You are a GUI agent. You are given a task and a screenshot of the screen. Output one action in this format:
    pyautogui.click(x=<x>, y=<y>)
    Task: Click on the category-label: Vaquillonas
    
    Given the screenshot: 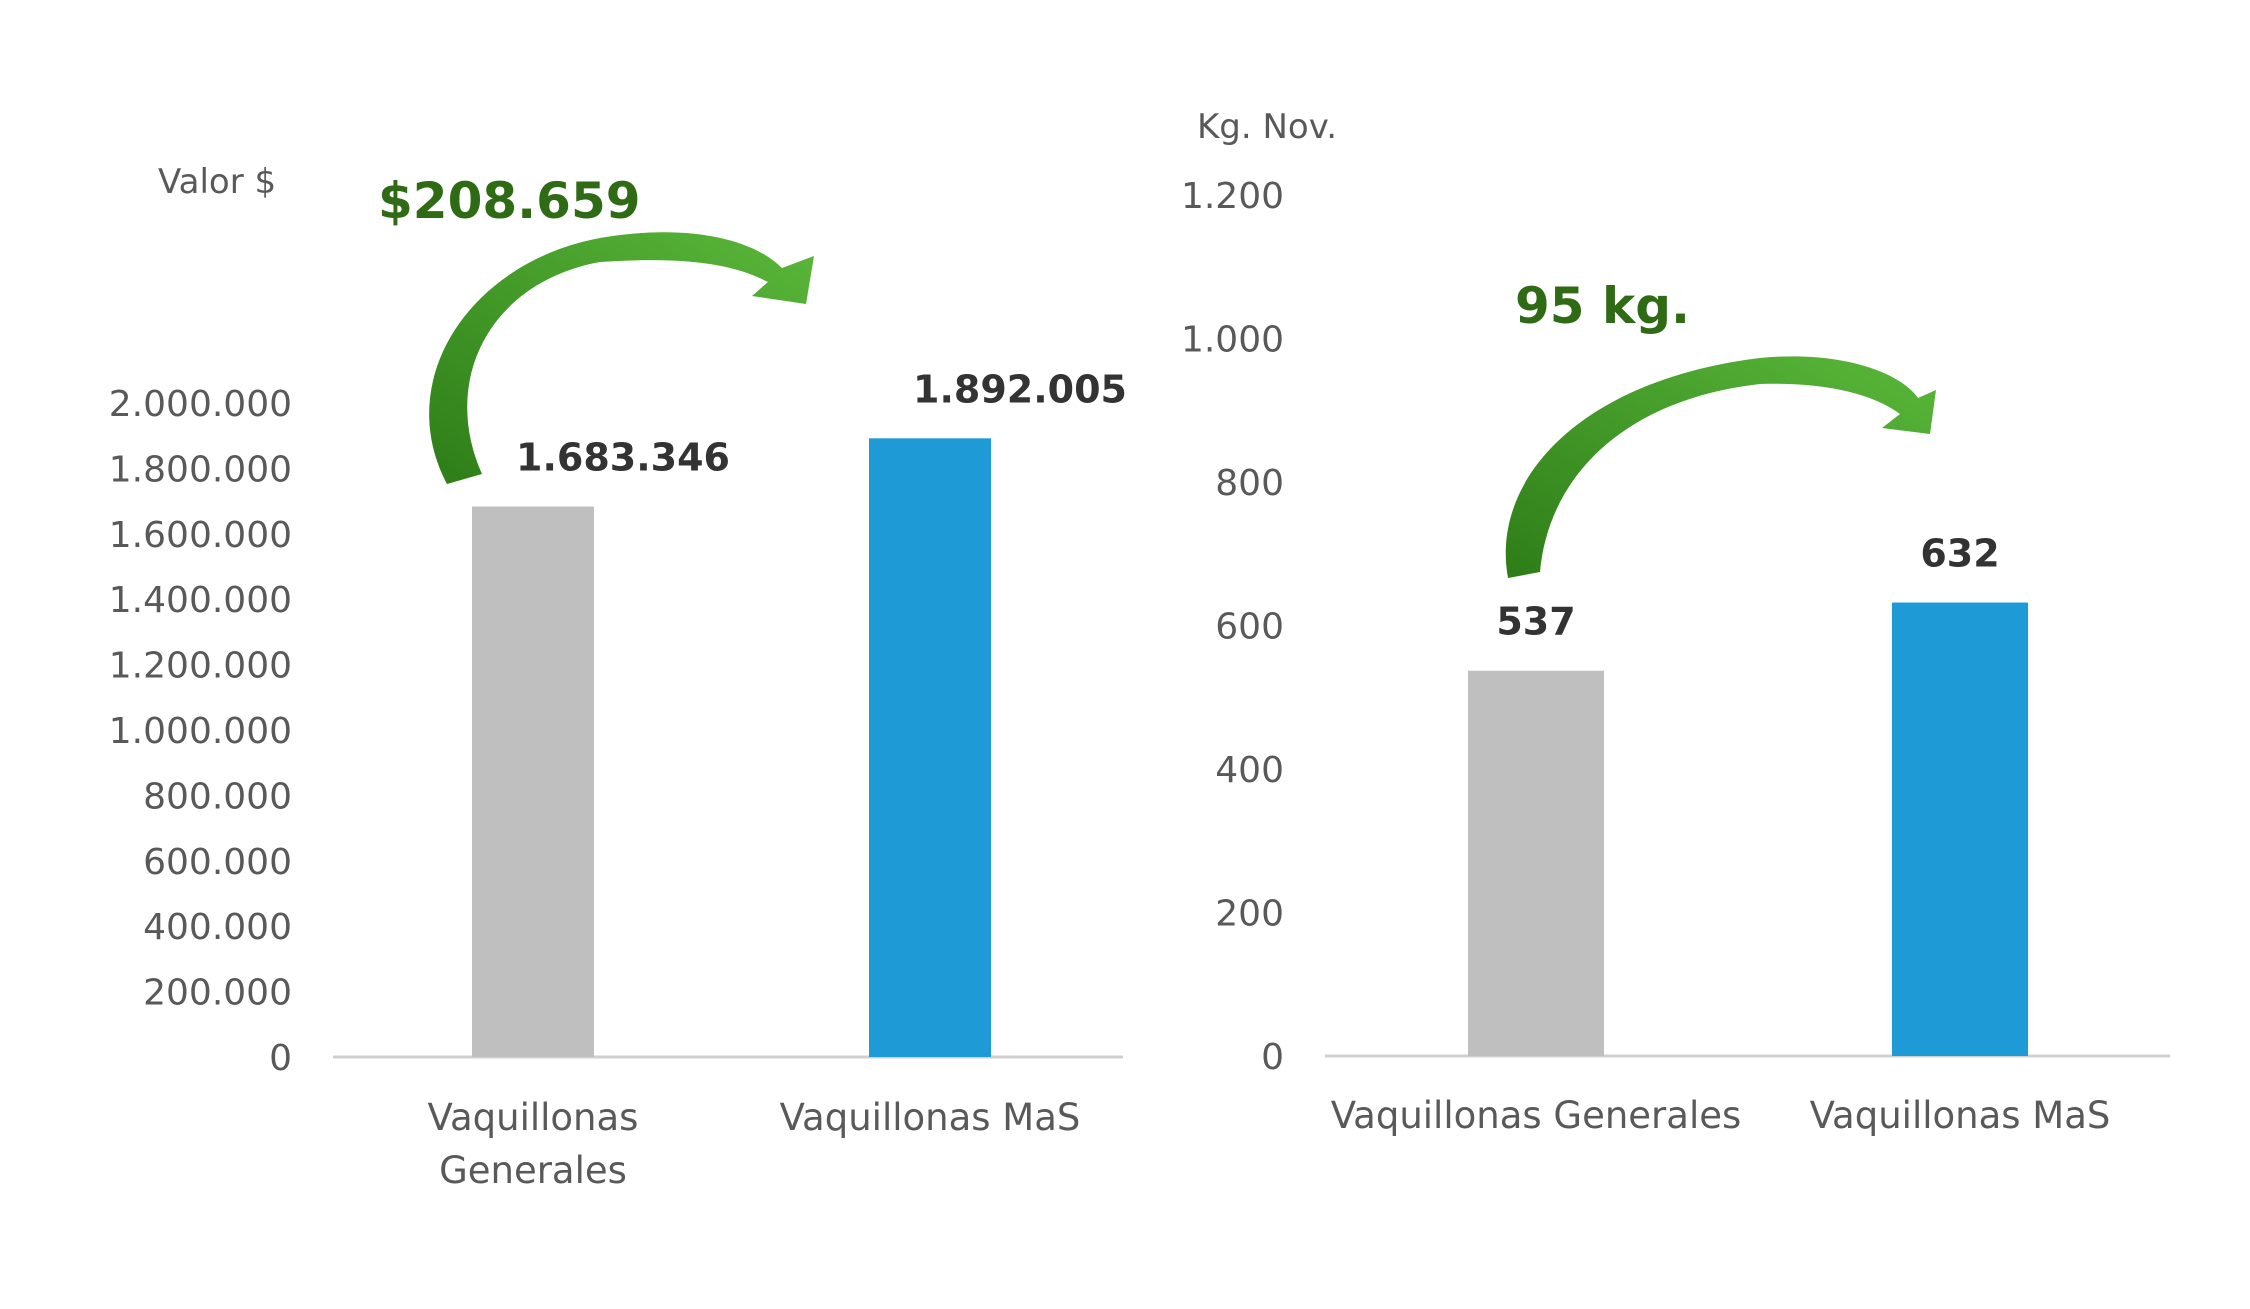 What is the action you would take?
    pyautogui.click(x=533, y=1117)
    